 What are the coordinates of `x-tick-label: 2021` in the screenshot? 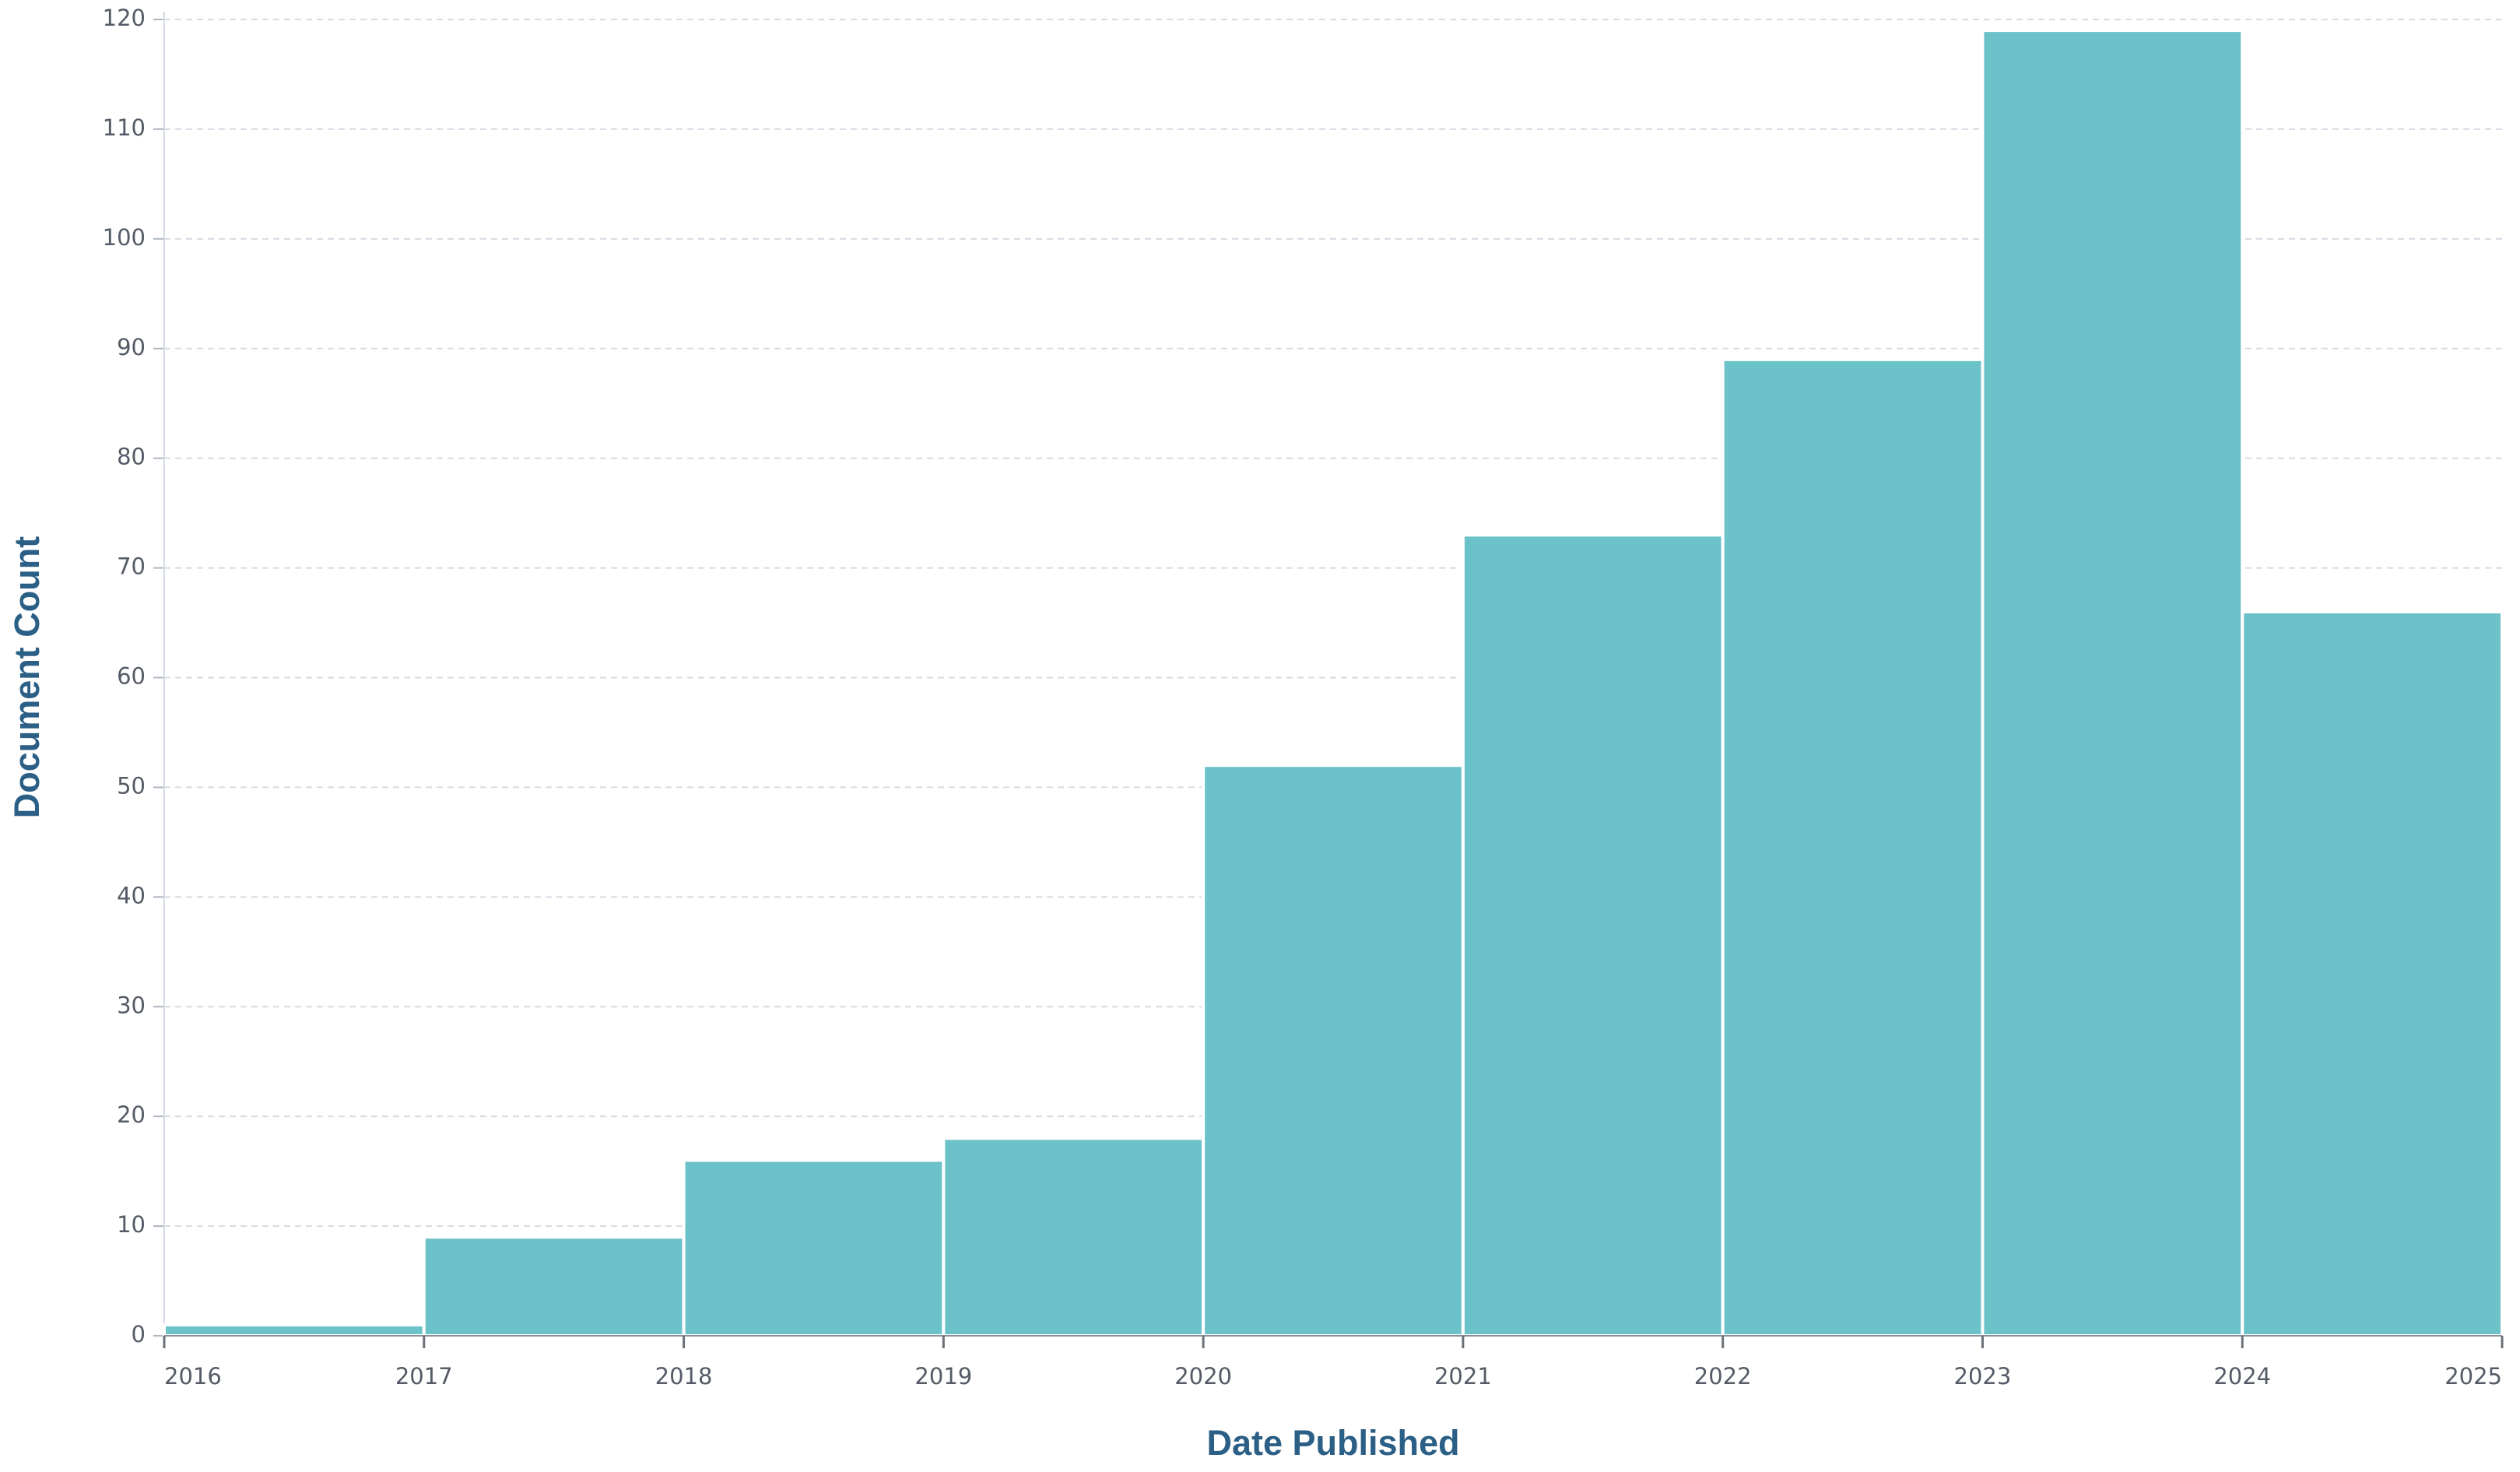 It's located at (1463, 1376).